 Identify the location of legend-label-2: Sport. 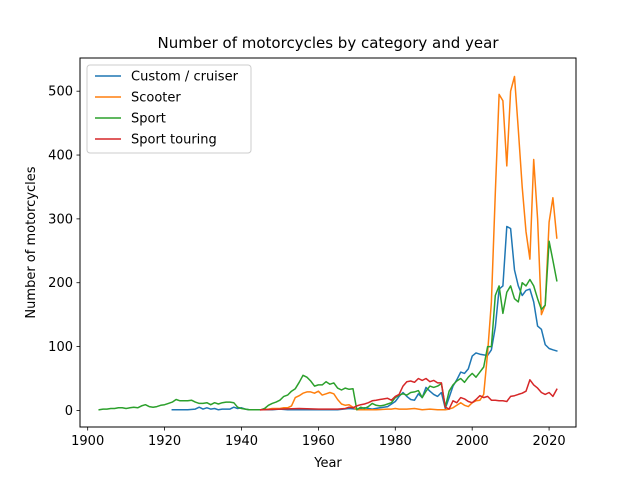
(148, 119).